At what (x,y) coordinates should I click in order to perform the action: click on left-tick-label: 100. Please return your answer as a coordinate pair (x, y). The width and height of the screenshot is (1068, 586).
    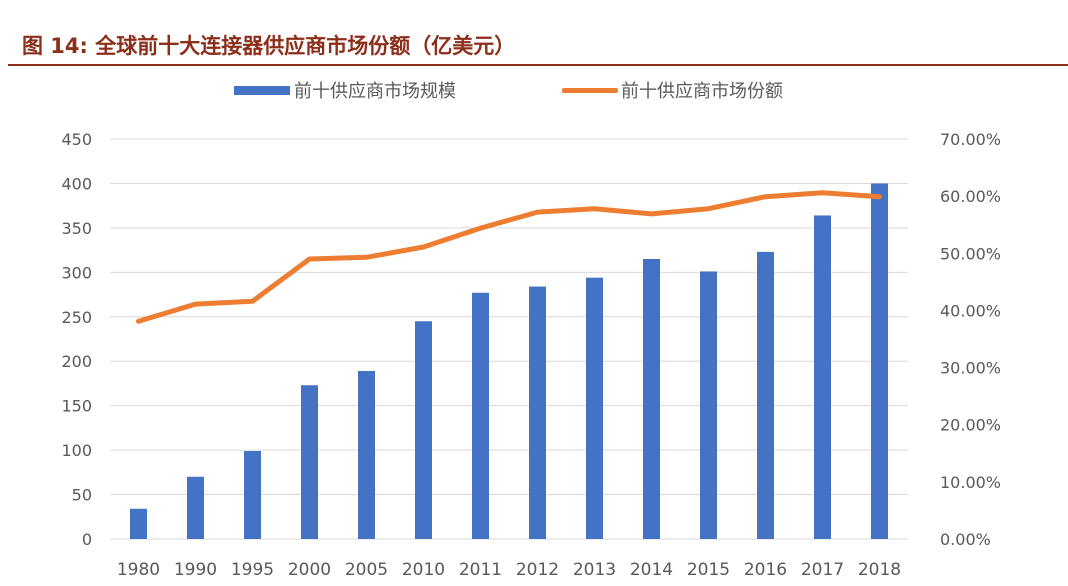
    Looking at the image, I should click on (76, 450).